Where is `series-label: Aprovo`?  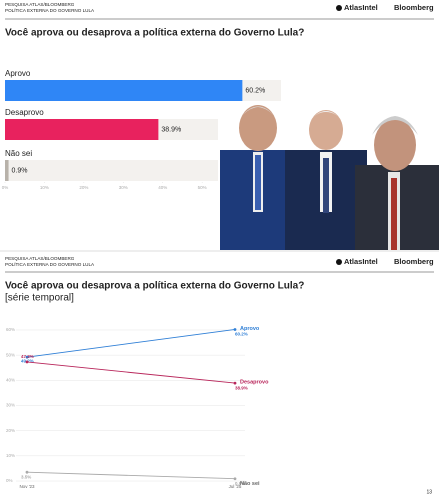
series-label: Aprovo is located at coordinates (250, 329).